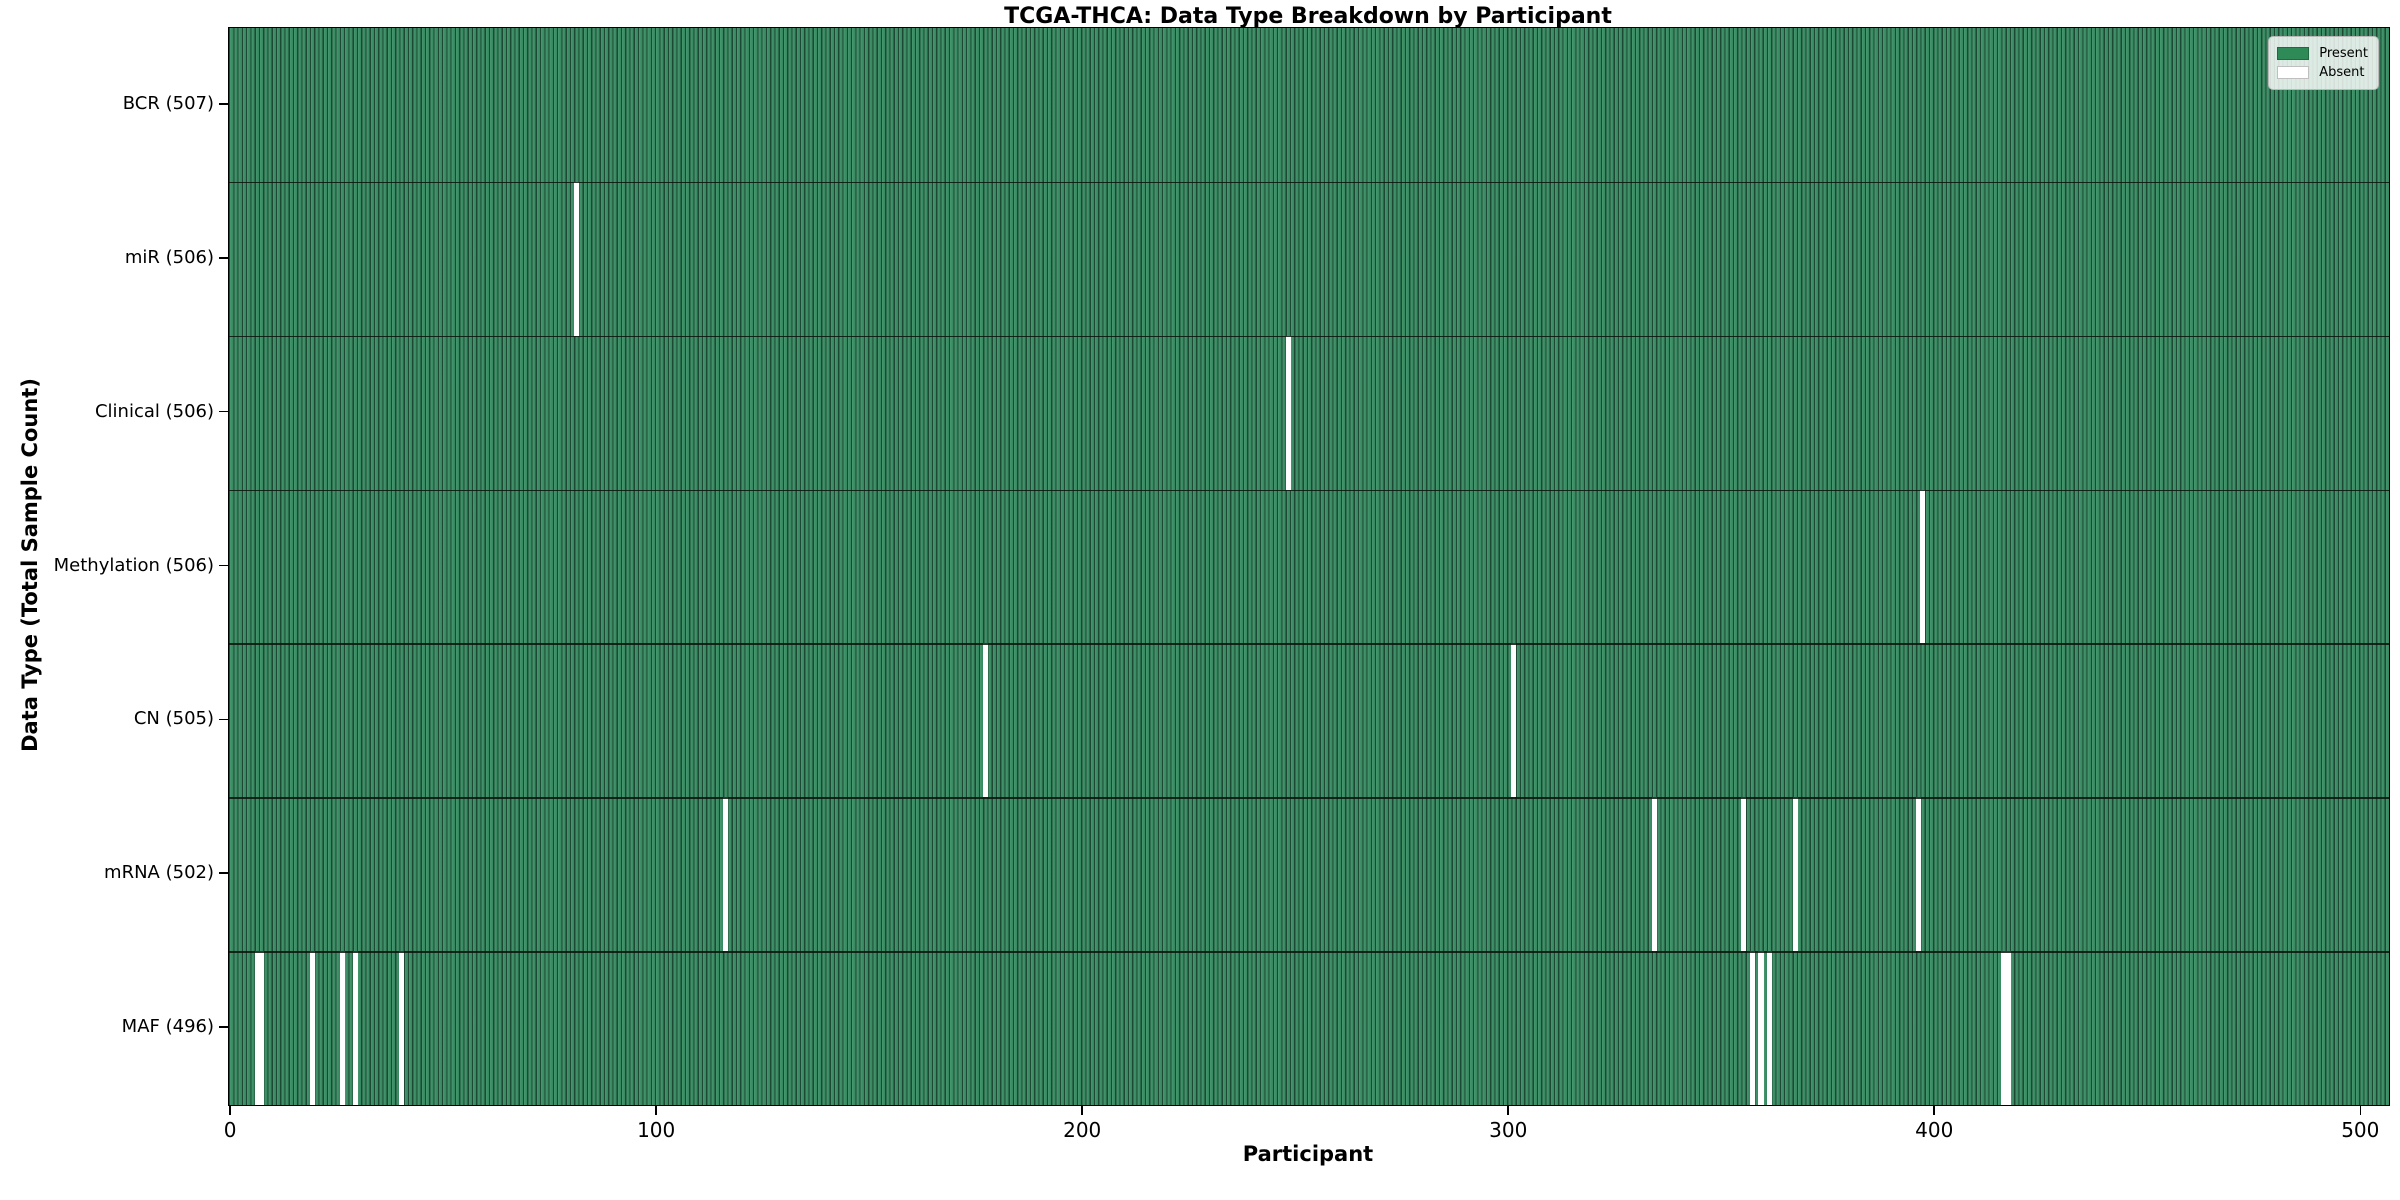 This screenshot has width=2400, height=1200. Describe the element at coordinates (2293, 53) in the screenshot. I see `legend-present-swatch-icon` at that location.